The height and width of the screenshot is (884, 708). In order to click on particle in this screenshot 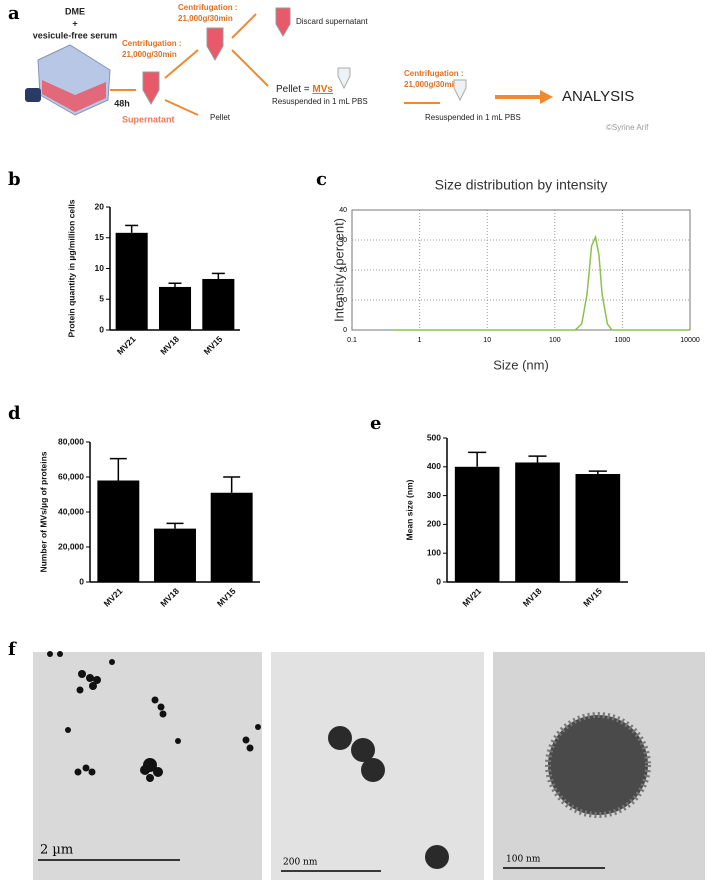, I will do `click(598, 765)`.